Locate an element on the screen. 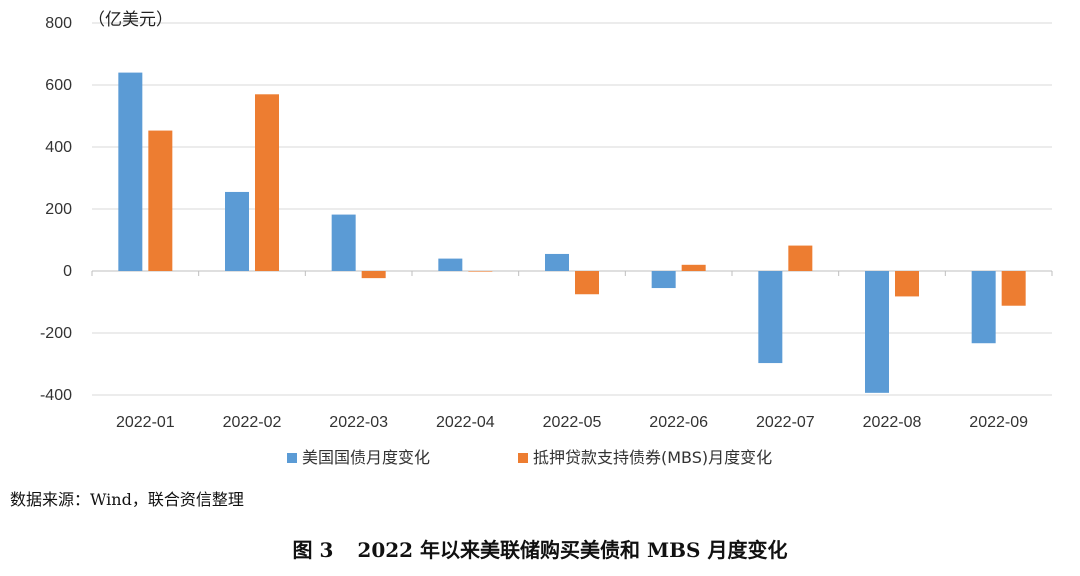  figure-caption: 图 3 2022 年以来美联储购买美债和 MBS 月度变化 is located at coordinates (540, 548).